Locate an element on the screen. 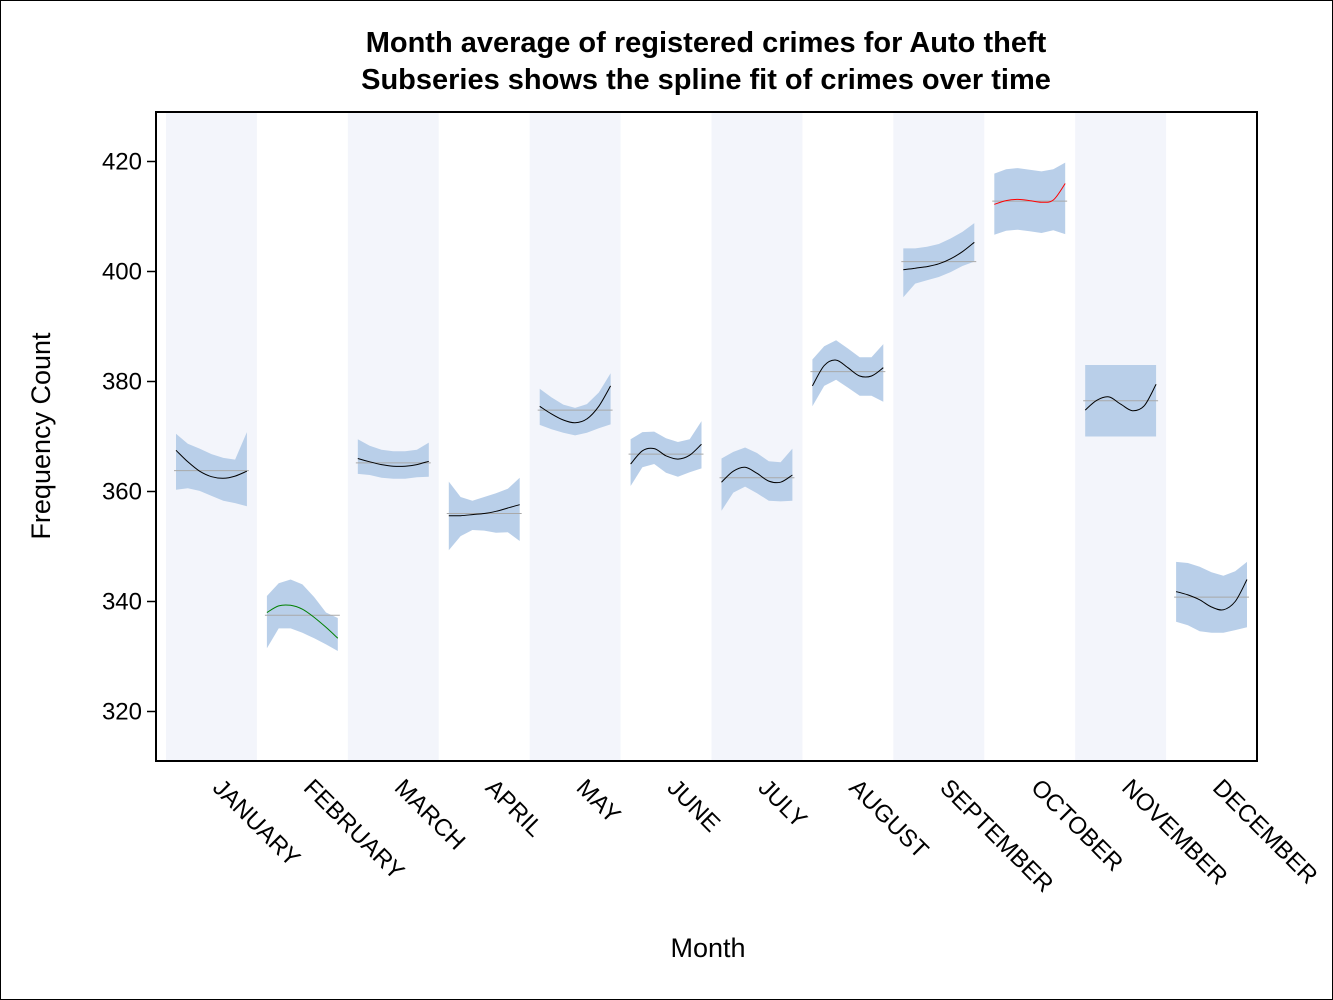 This screenshot has height=1000, width=1333. y-axis-label: Frequency Count is located at coordinates (41, 436).